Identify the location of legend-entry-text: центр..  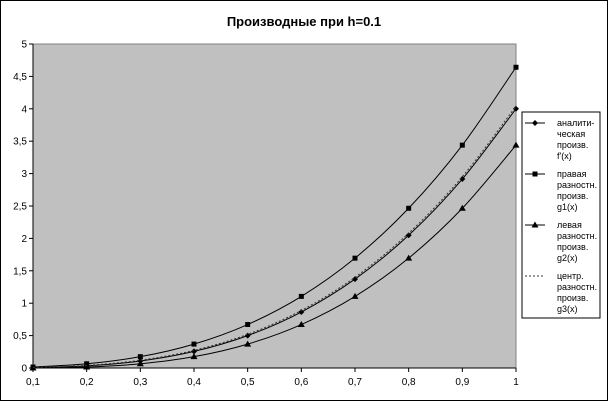
(570, 276).